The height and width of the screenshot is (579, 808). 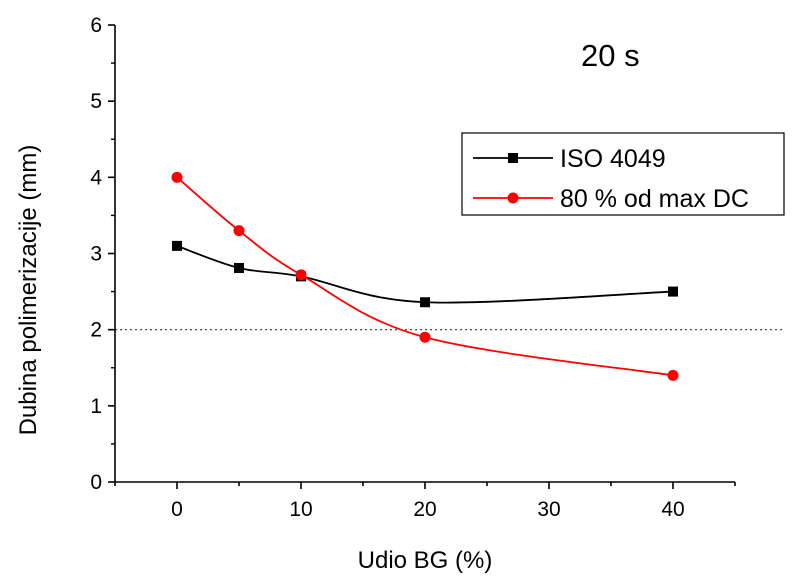 I want to click on legend-label: ISO 4049, so click(x=613, y=159).